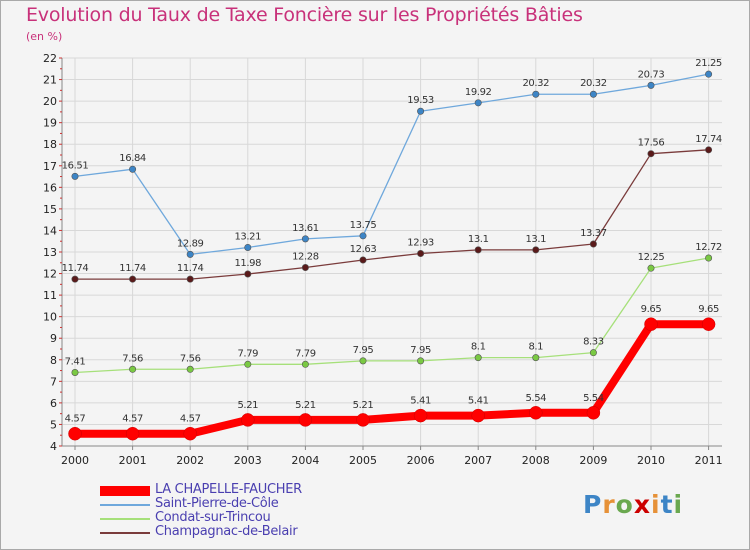 The image size is (750, 550). Describe the element at coordinates (305, 353) in the screenshot. I see `data-label: 7.79` at that location.